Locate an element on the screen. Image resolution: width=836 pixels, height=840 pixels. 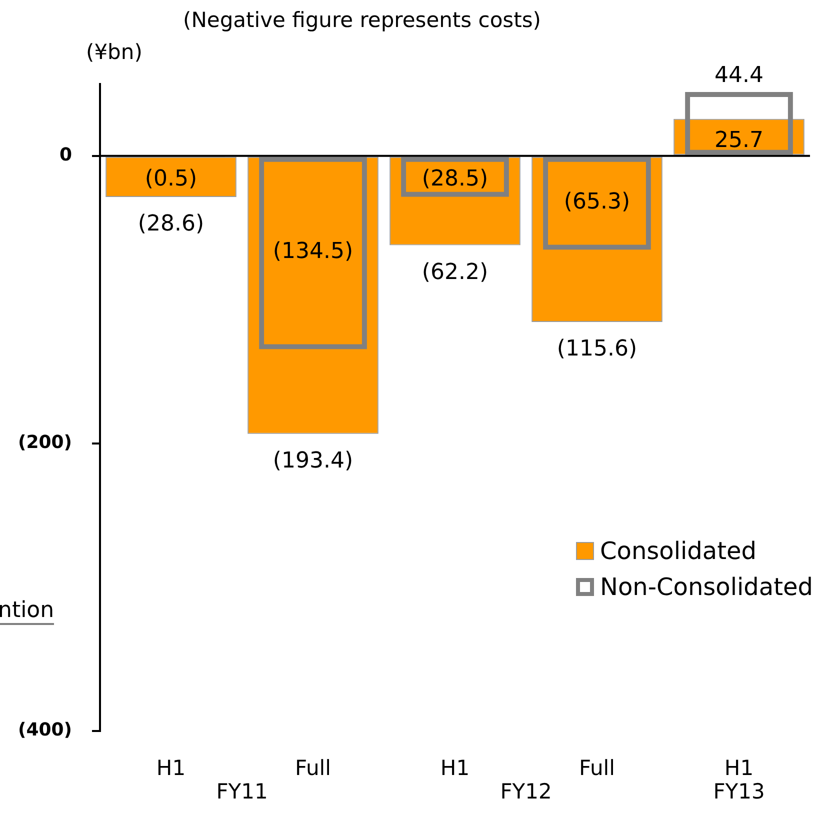
y-tick-label: (400) is located at coordinates (45, 729).